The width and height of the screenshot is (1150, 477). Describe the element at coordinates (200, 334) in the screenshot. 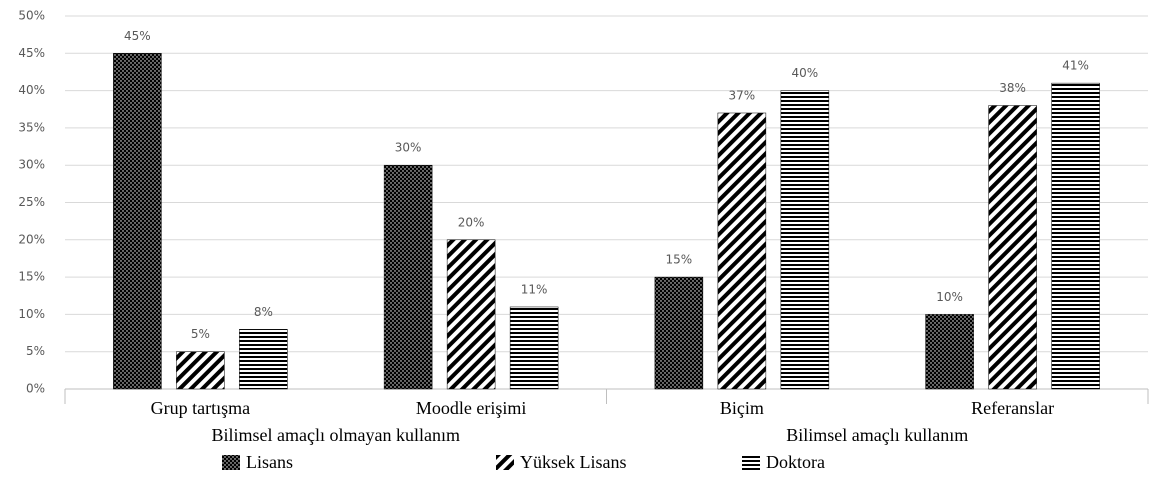

I see `value-label: 5%` at that location.